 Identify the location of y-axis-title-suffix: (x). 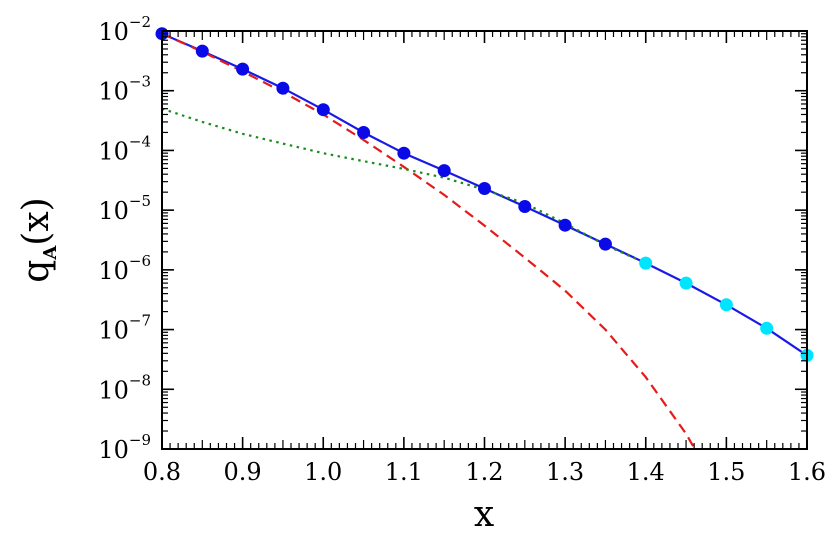
(36, 221).